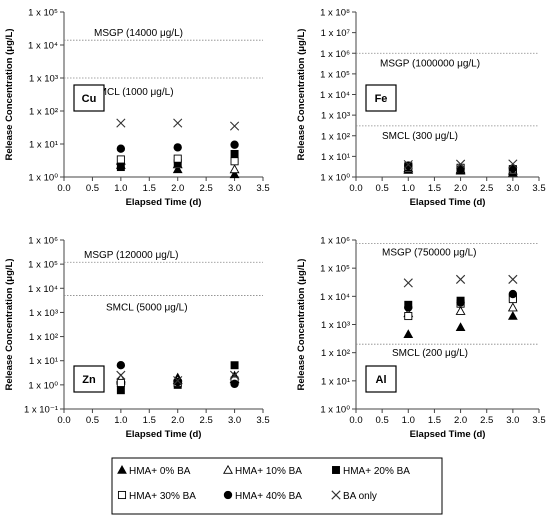 Image resolution: width=550 pixels, height=520 pixels. What do you see at coordinates (133, 92) in the screenshot?
I see `reference-line-label: SMCL (1000 μg/L)` at bounding box center [133, 92].